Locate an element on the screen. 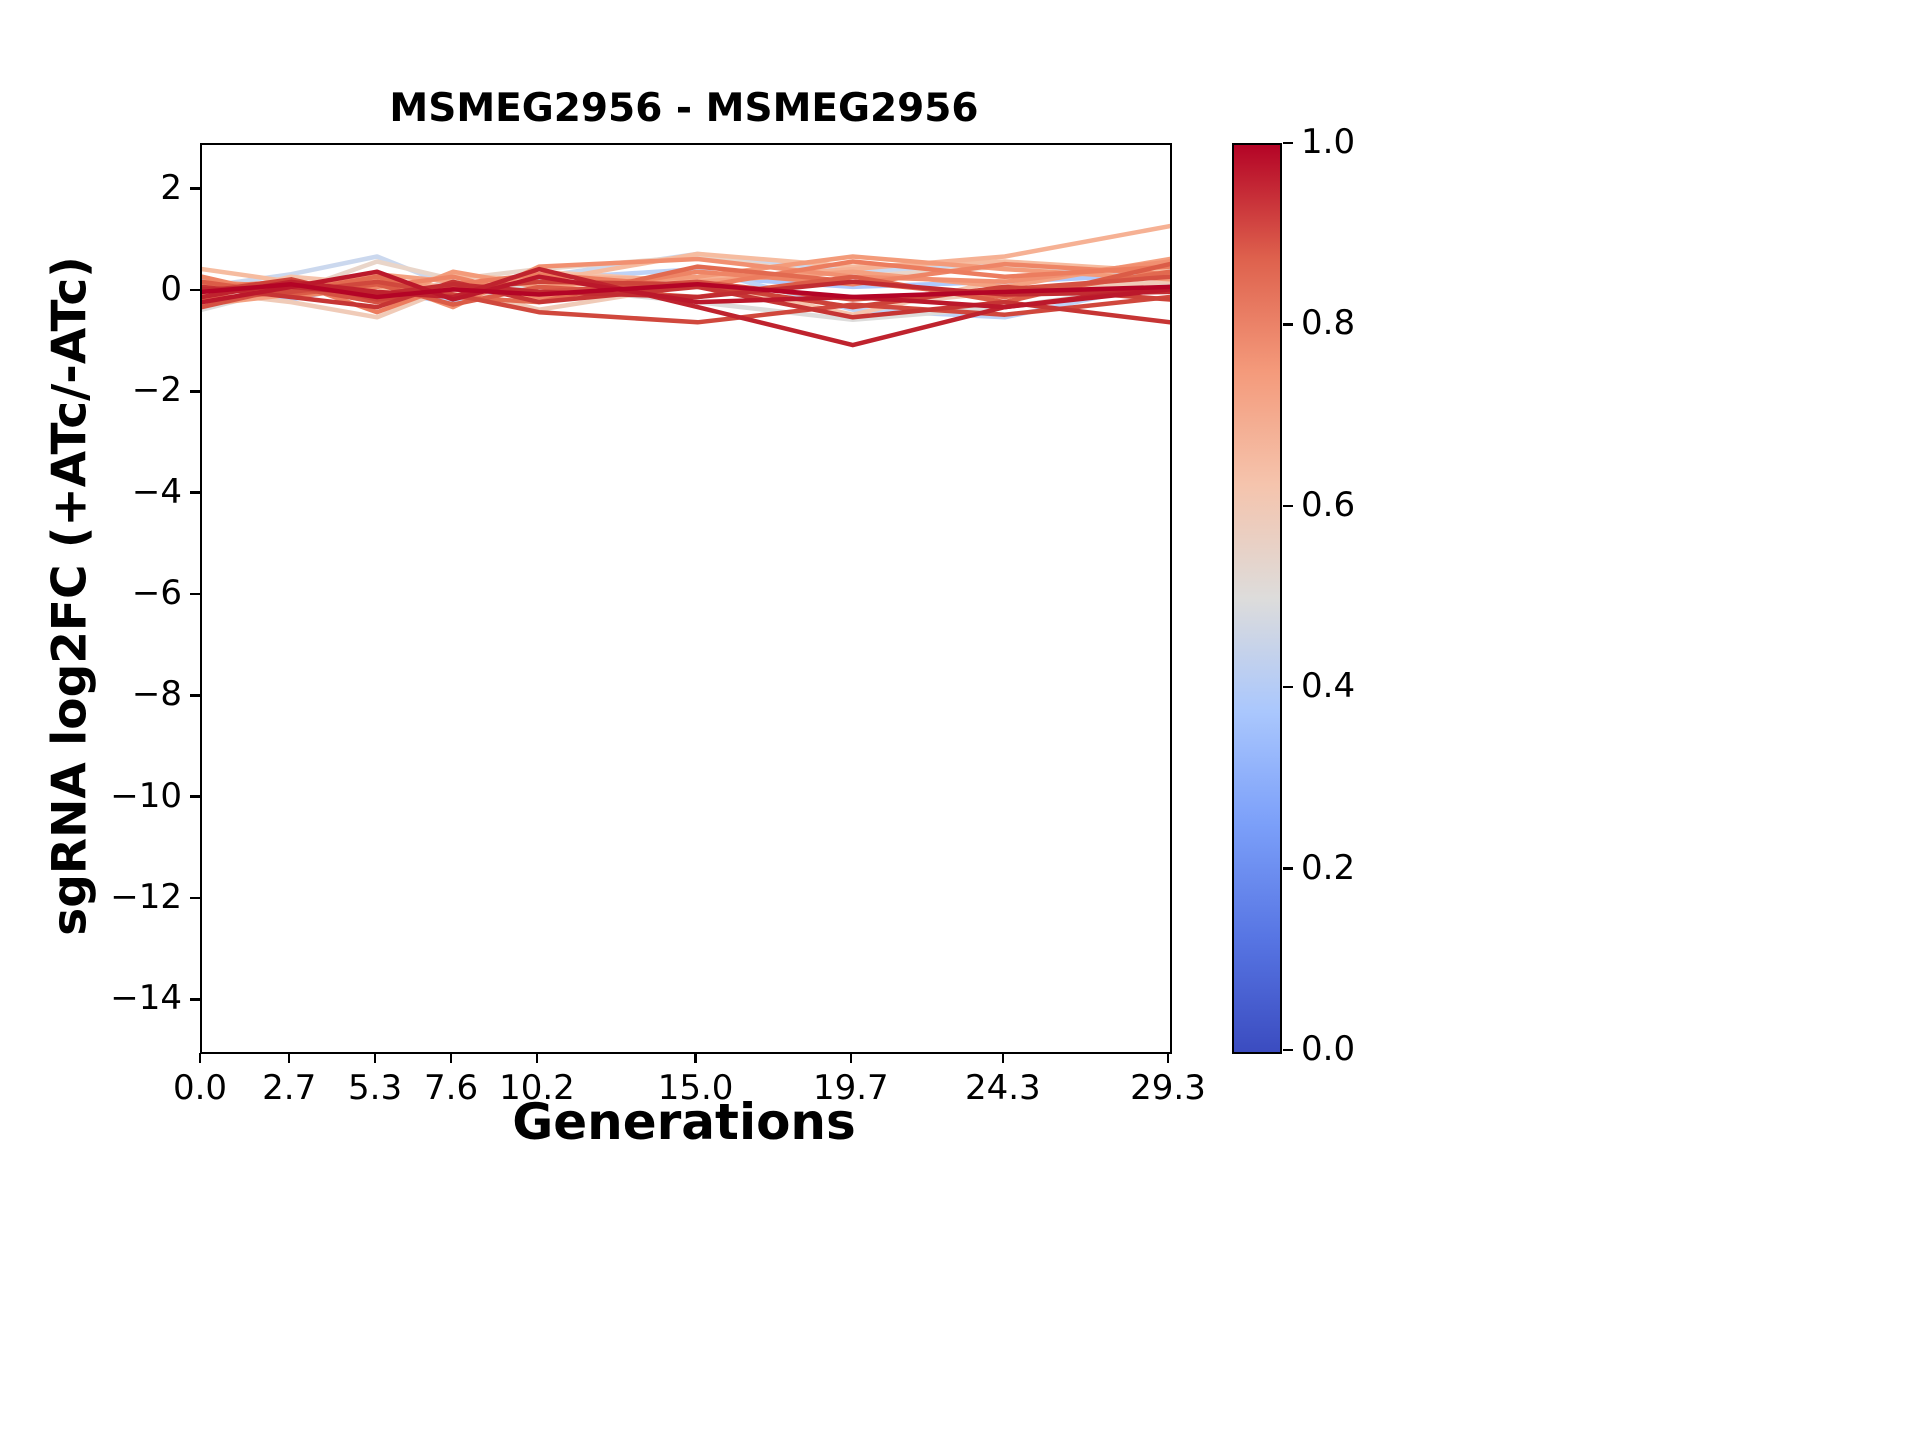 This screenshot has height=1440, width=1920. colorbar is located at coordinates (1257, 598).